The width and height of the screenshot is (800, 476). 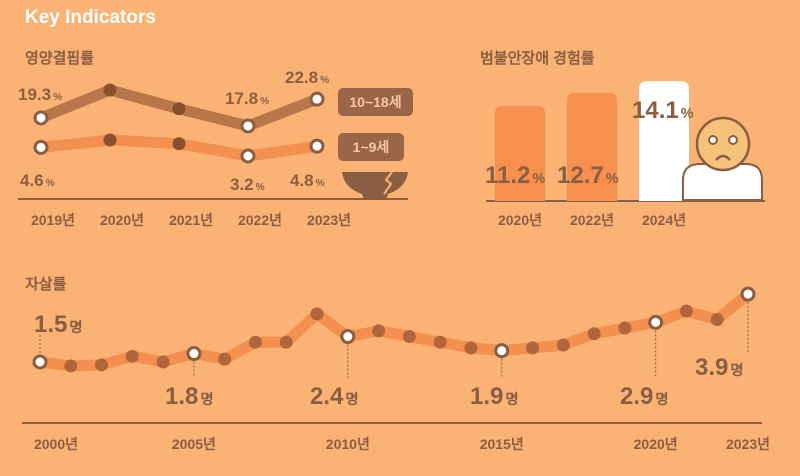 I want to click on body-shape, so click(x=722, y=182).